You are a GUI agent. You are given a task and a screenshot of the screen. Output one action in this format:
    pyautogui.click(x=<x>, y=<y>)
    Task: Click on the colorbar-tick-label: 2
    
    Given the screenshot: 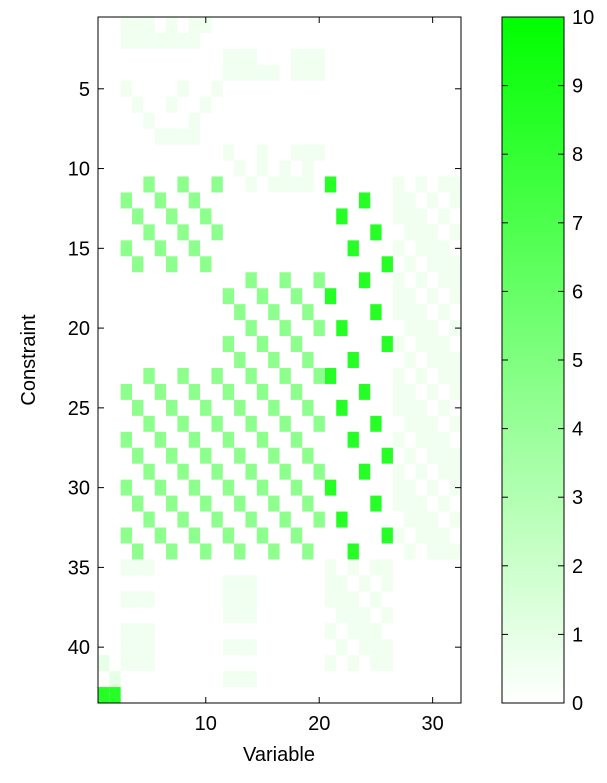 What is the action you would take?
    pyautogui.click(x=577, y=567)
    